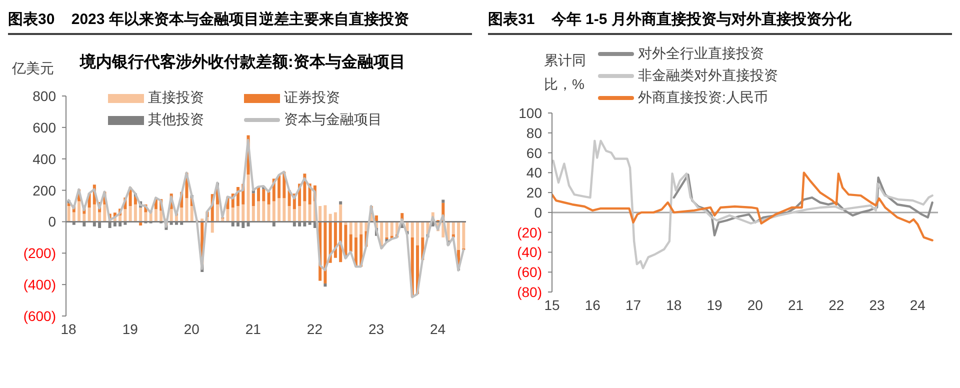 Image resolution: width=960 pixels, height=388 pixels. Describe the element at coordinates (333, 120) in the screenshot. I see `legend-label: 资本与金融项目` at that location.